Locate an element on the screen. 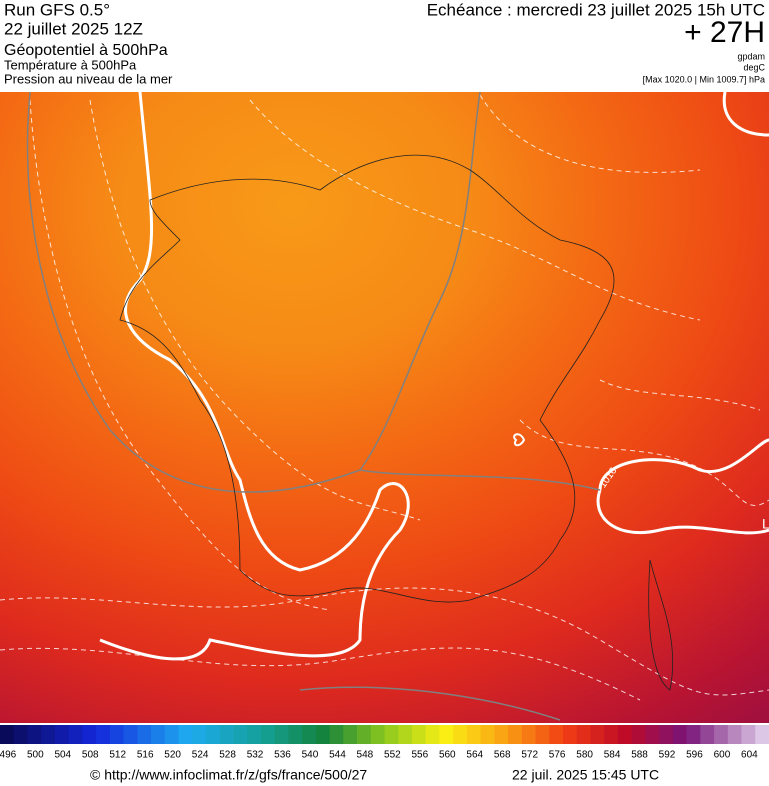 The height and width of the screenshot is (786, 769). scale-label: 544 is located at coordinates (337, 755).